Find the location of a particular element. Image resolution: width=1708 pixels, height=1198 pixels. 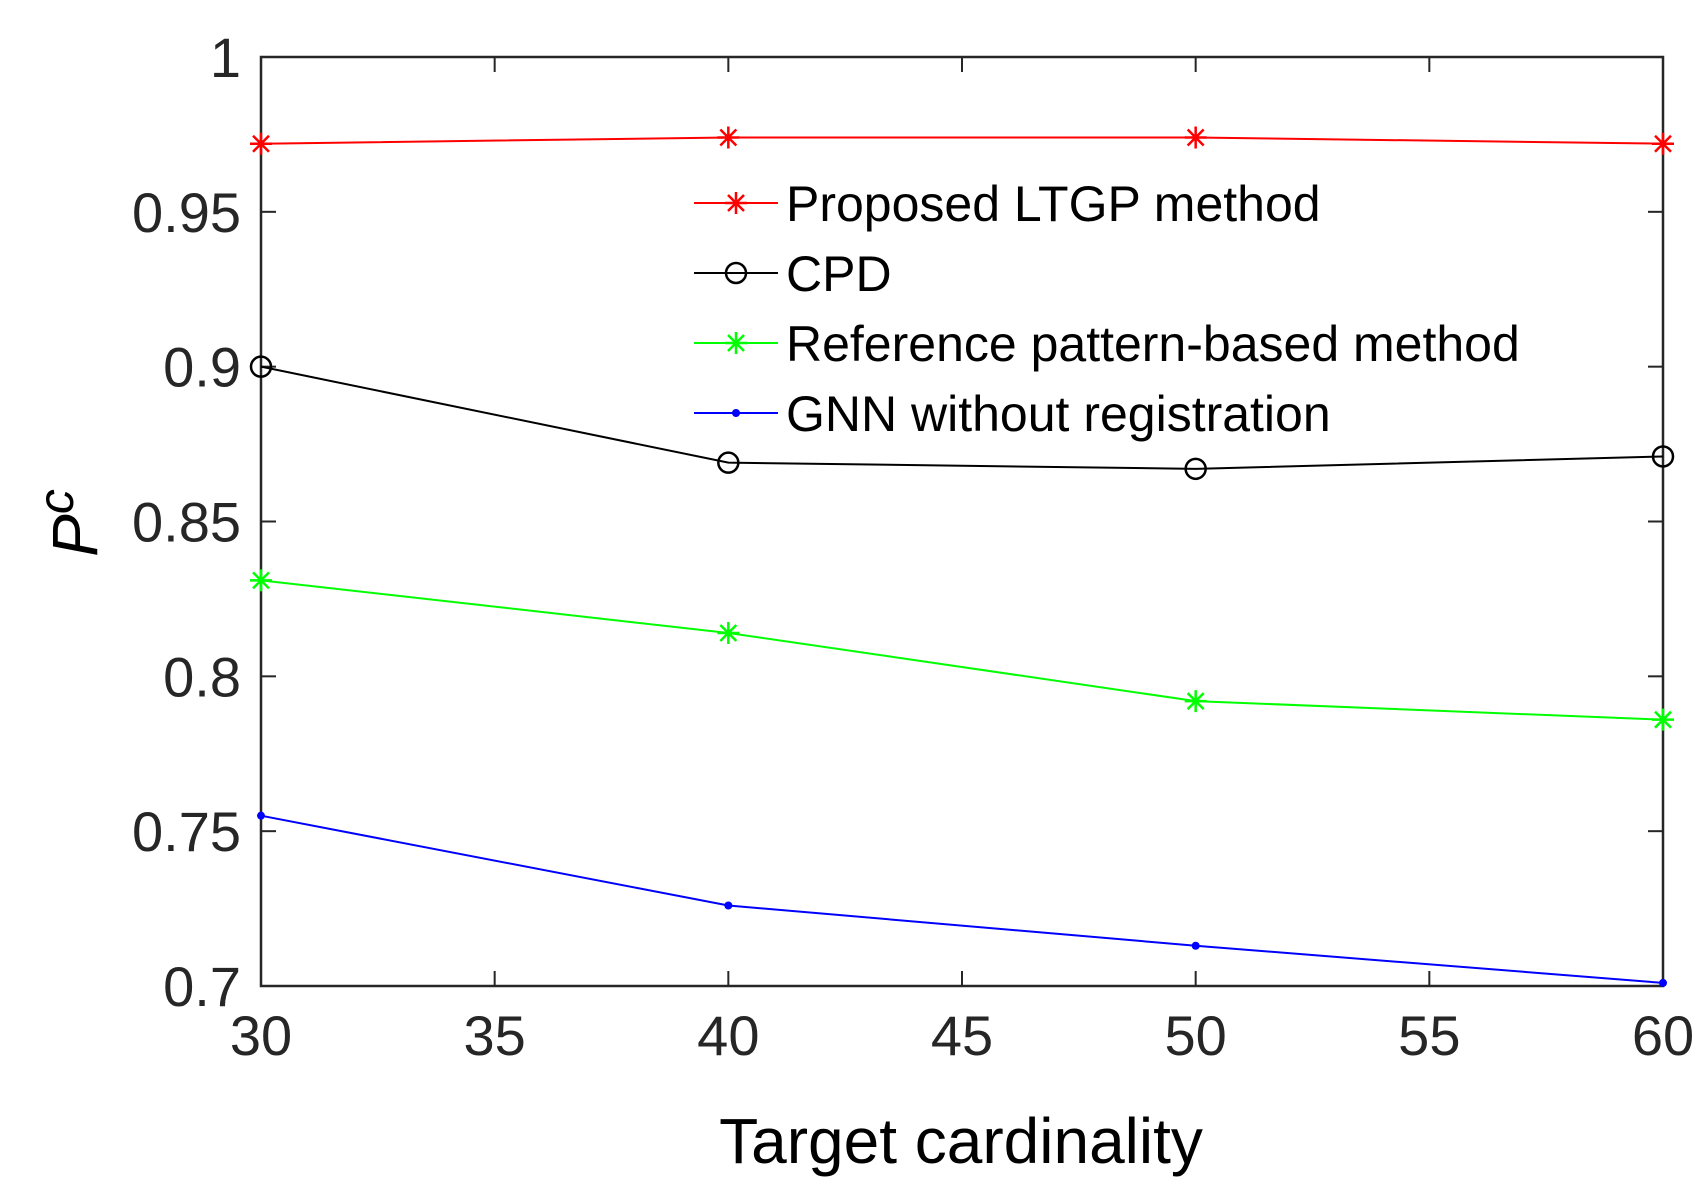

x-axis-label: Target cardinality is located at coordinates (961, 1141).